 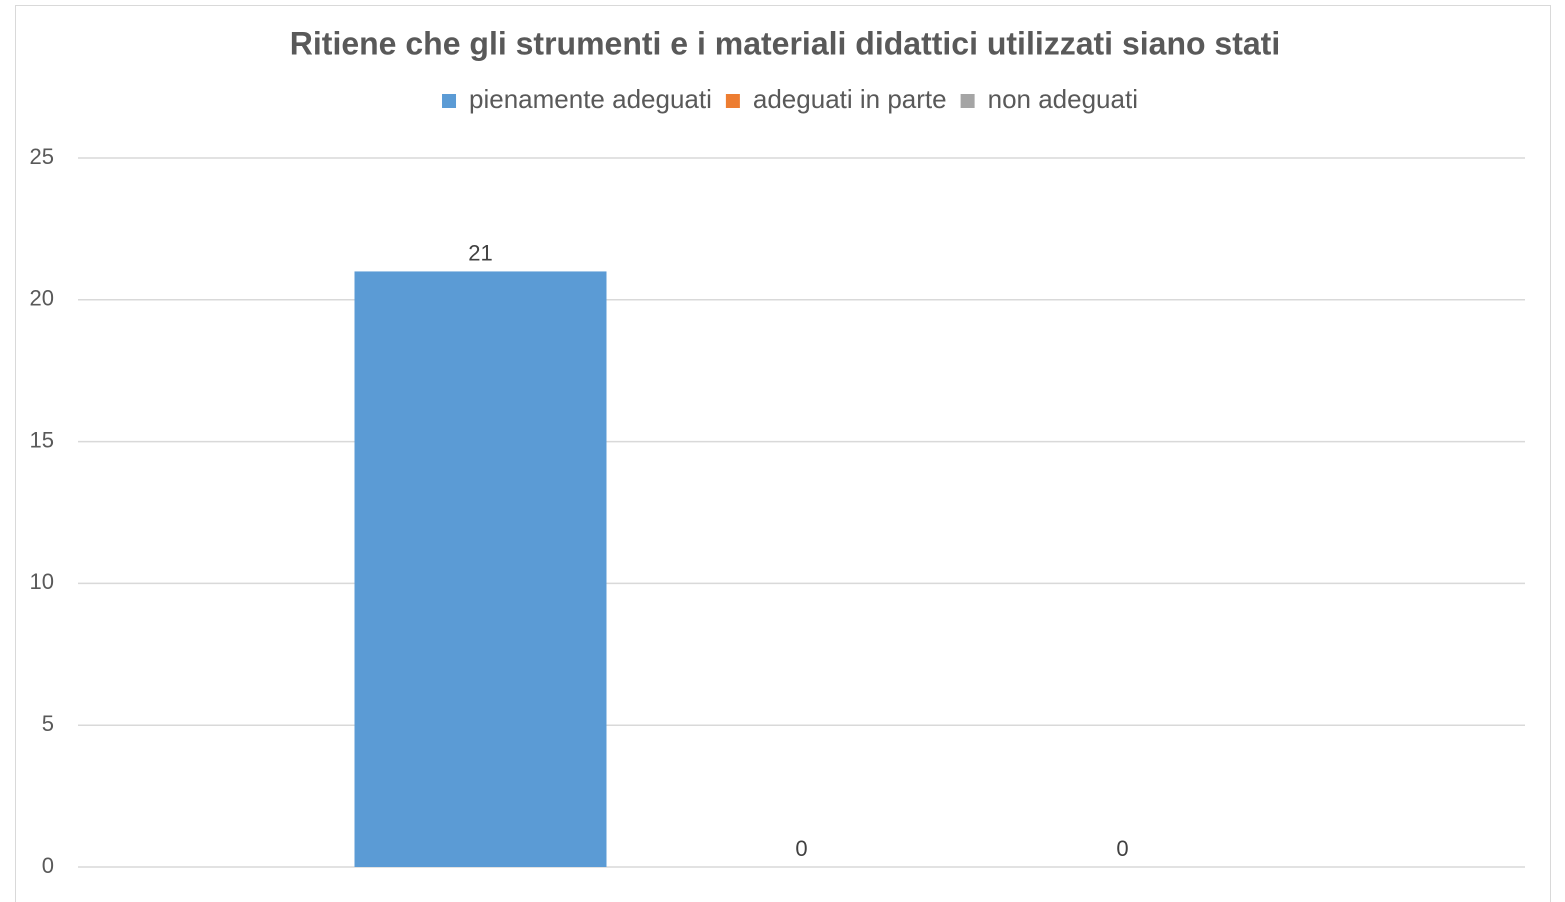 I want to click on y-tick-label: 20, so click(x=42, y=298).